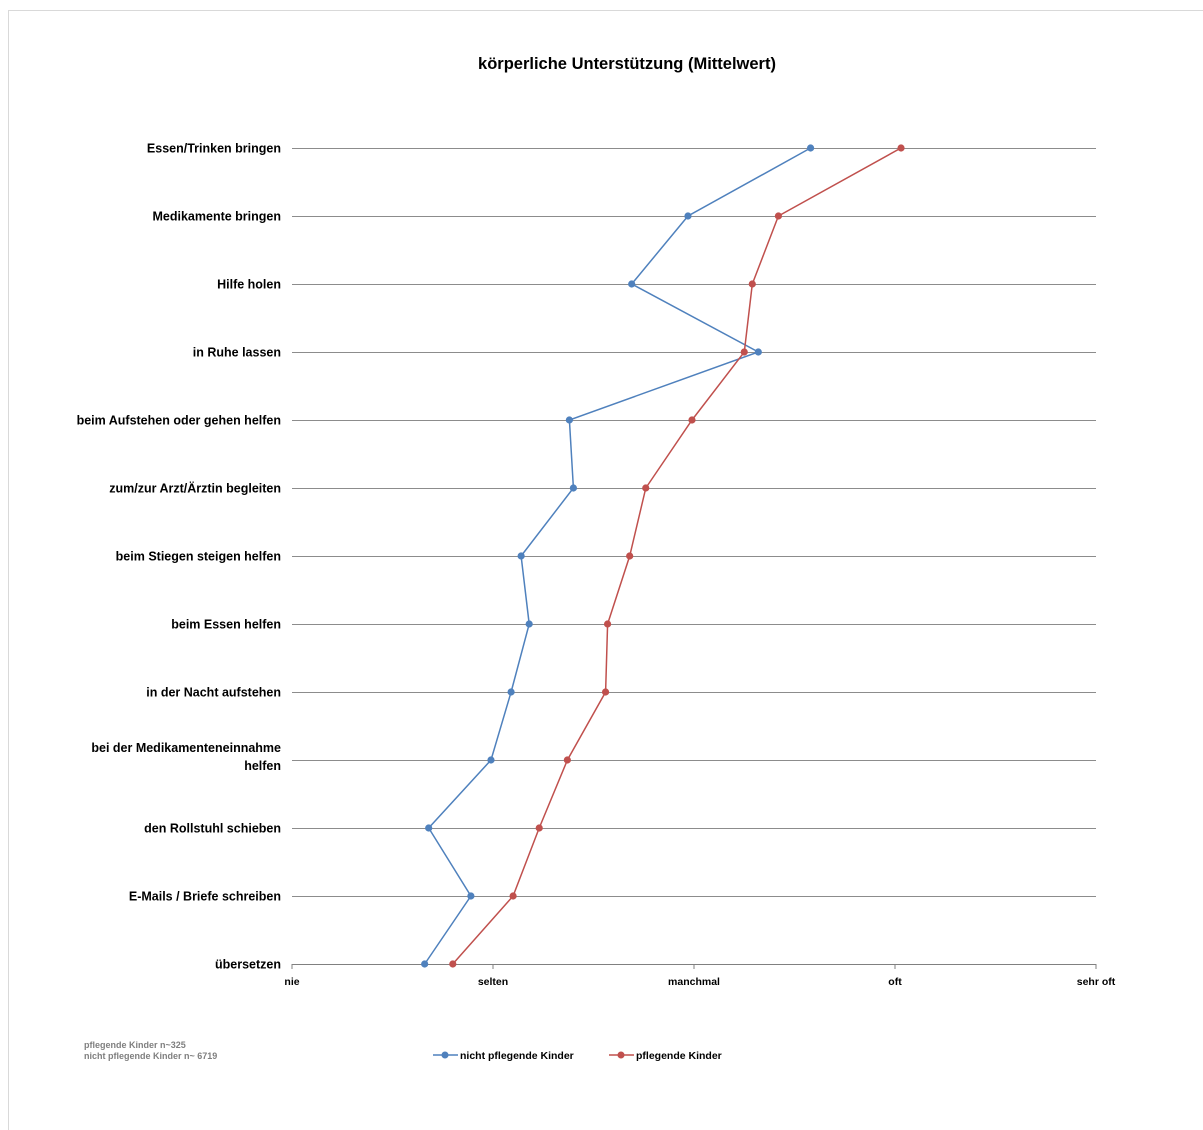 The image size is (1203, 1130). What do you see at coordinates (895, 982) in the screenshot?
I see `x-tick-label: oft` at bounding box center [895, 982].